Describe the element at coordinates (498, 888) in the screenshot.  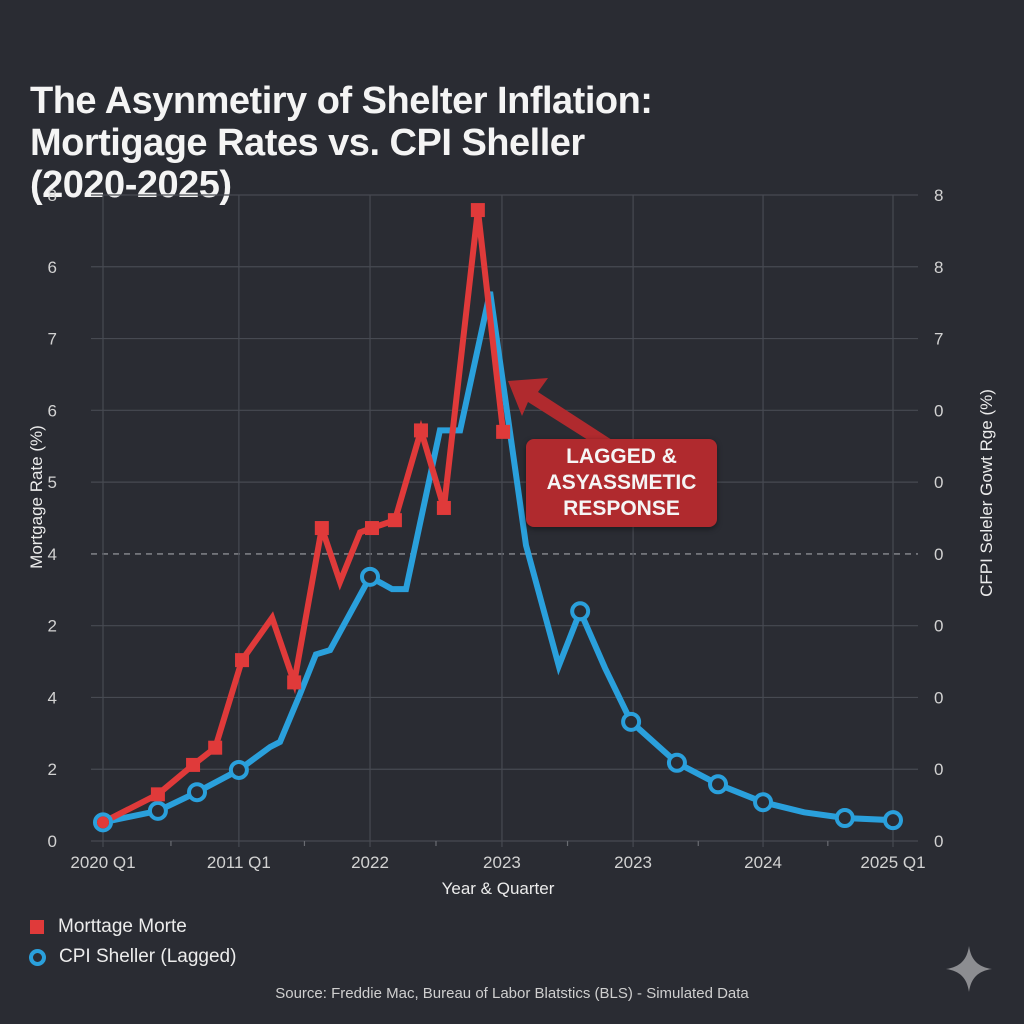
I see `x-axis-label: Year & Quarter` at that location.